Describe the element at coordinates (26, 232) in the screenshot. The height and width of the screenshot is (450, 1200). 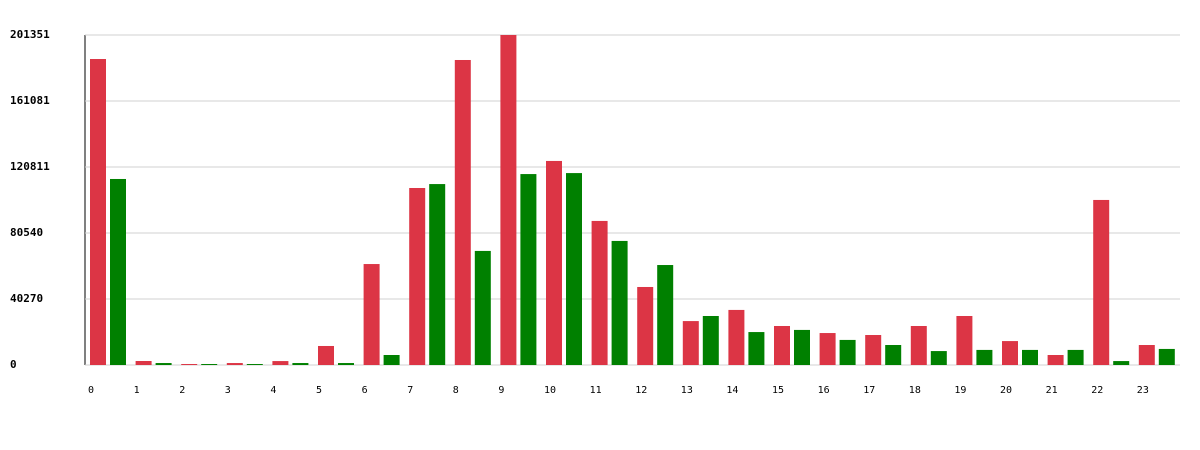
I see `y-tick-label: 80540` at that location.